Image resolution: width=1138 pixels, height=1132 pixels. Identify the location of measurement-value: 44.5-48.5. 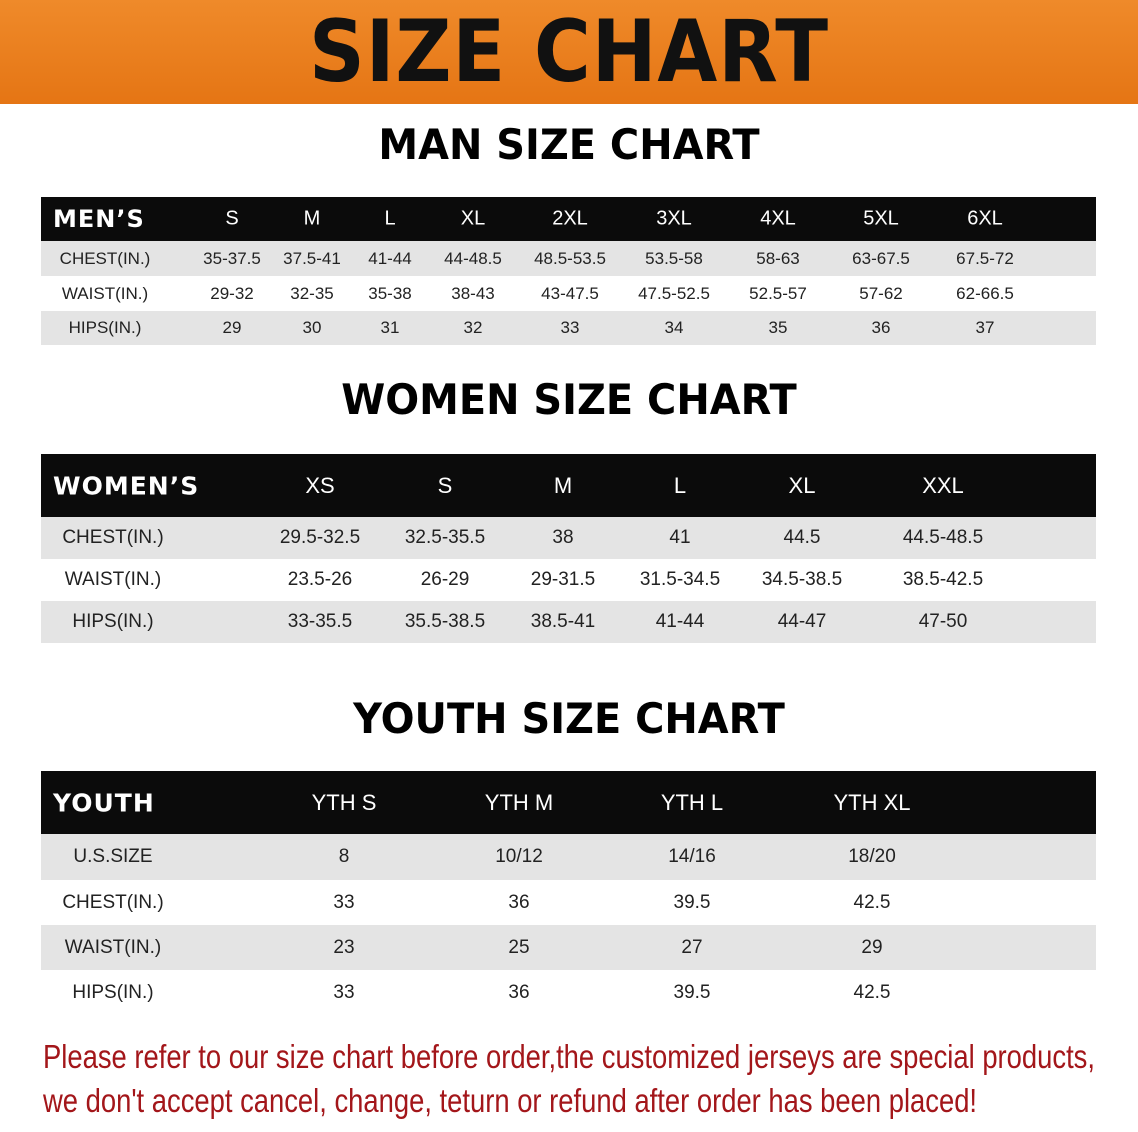
(943, 537).